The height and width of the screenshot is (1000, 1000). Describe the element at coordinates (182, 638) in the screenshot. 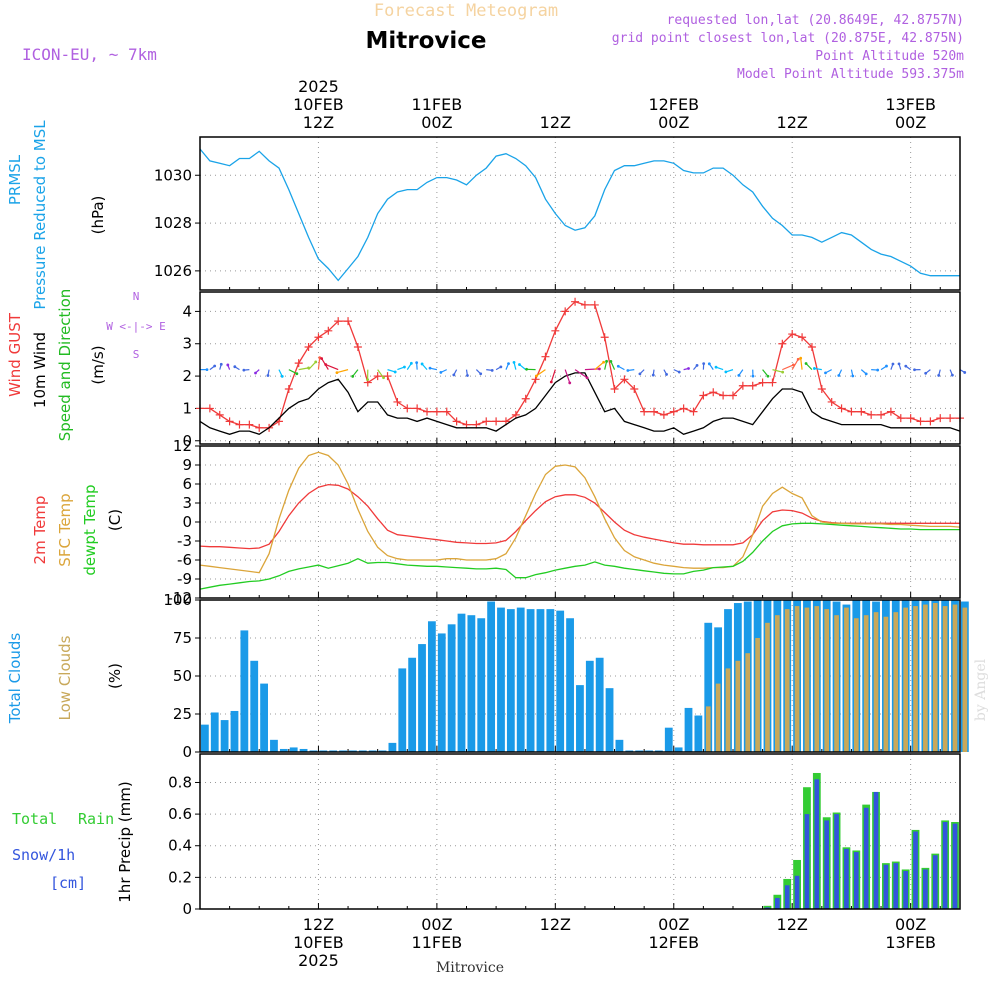

I see `y-tick-label: 75` at that location.